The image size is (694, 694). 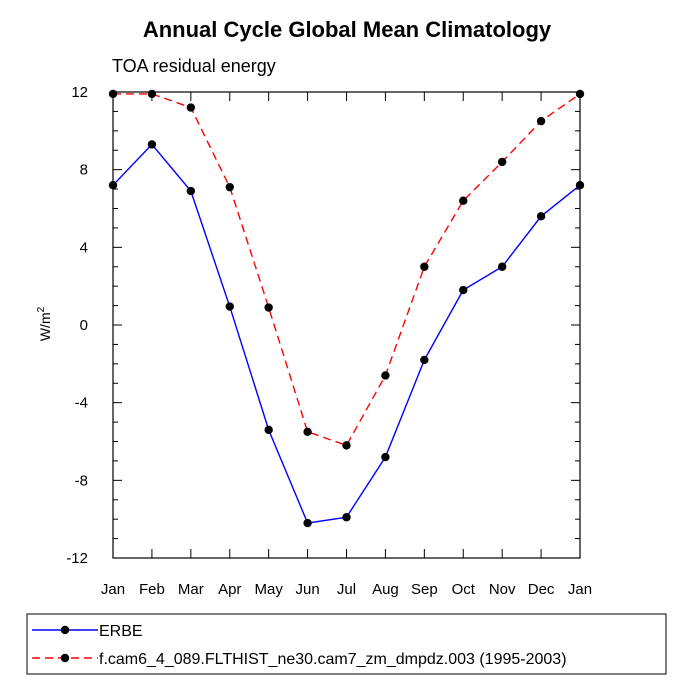 What do you see at coordinates (77, 558) in the screenshot?
I see `y-tick-label: -12` at bounding box center [77, 558].